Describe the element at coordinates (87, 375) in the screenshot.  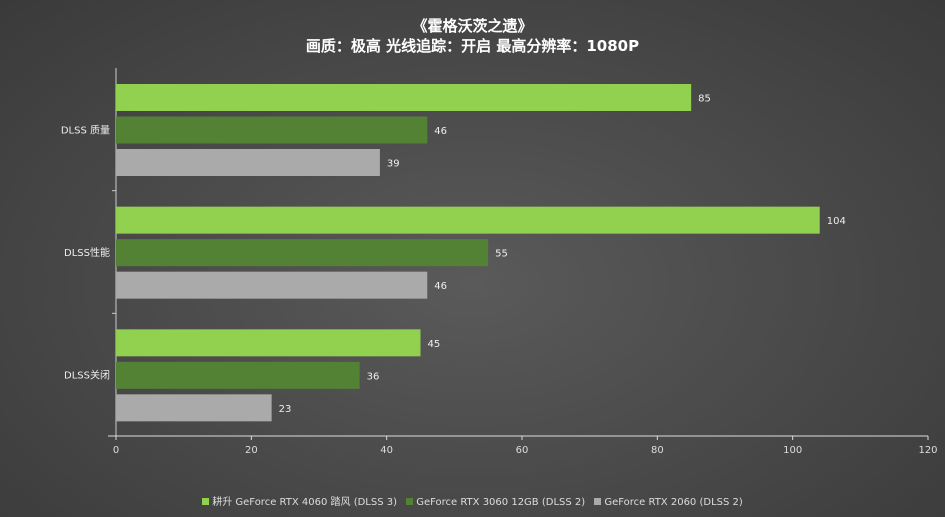
I see `category-label: DLSS关闭` at that location.